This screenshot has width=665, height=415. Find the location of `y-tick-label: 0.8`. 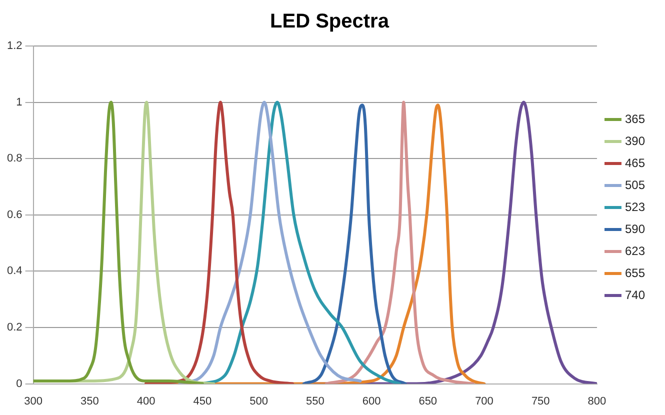

y-tick-label: 0.8 is located at coordinates (14, 158).